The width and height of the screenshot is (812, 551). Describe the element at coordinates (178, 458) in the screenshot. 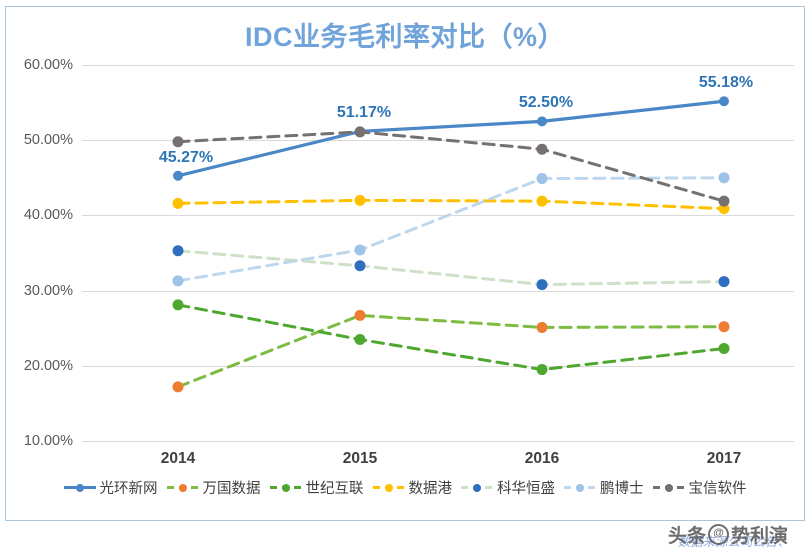

I see `x-tick-label: 2014` at that location.